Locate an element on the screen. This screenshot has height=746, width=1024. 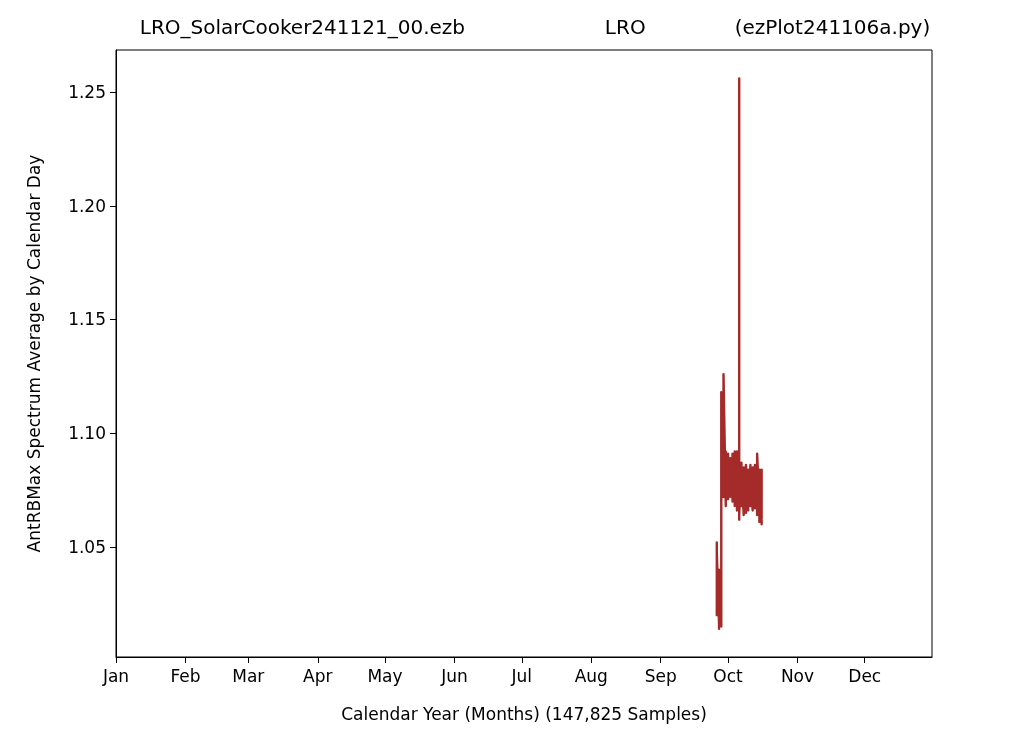
line-series is located at coordinates (739, 353).